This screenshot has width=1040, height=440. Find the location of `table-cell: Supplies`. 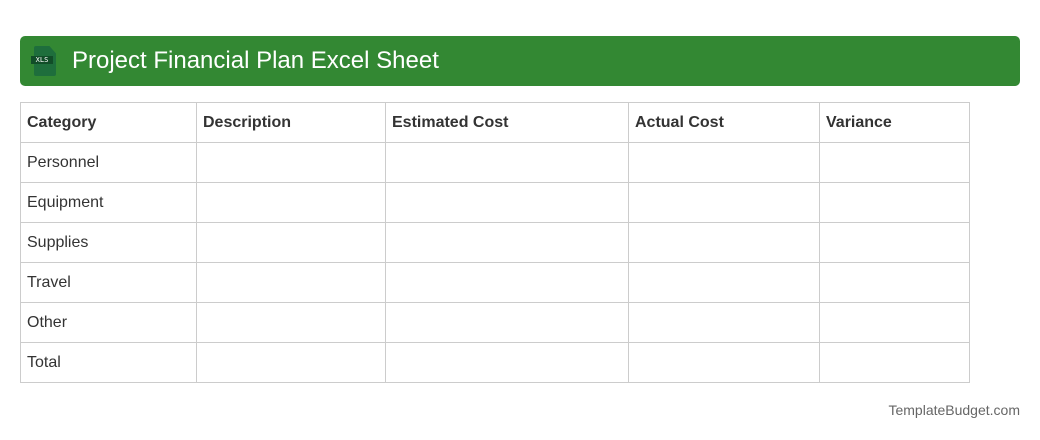

table-cell: Supplies is located at coordinates (108, 242).